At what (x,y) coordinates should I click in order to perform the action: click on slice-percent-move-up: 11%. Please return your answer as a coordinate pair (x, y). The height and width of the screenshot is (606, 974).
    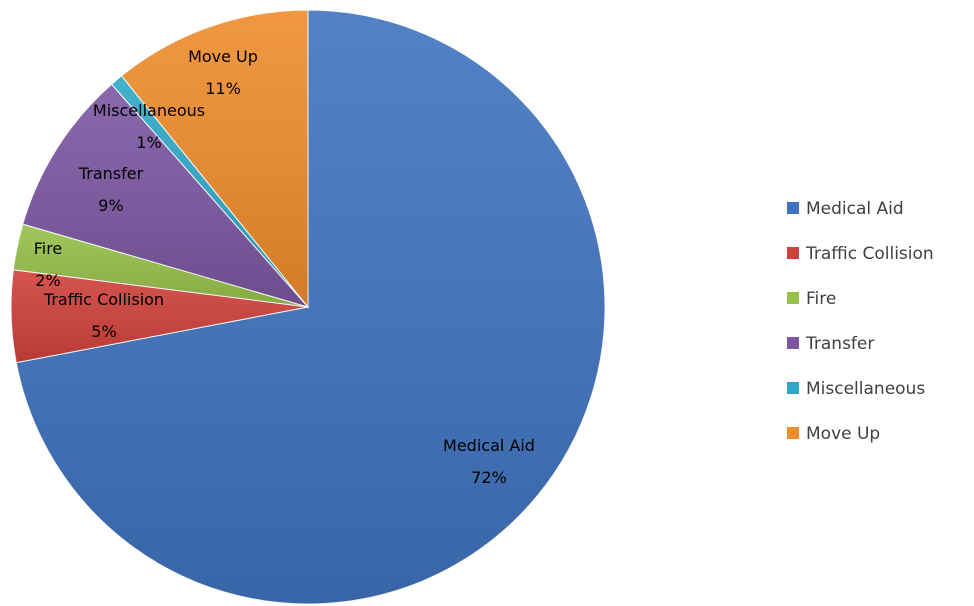
    Looking at the image, I should click on (223, 88).